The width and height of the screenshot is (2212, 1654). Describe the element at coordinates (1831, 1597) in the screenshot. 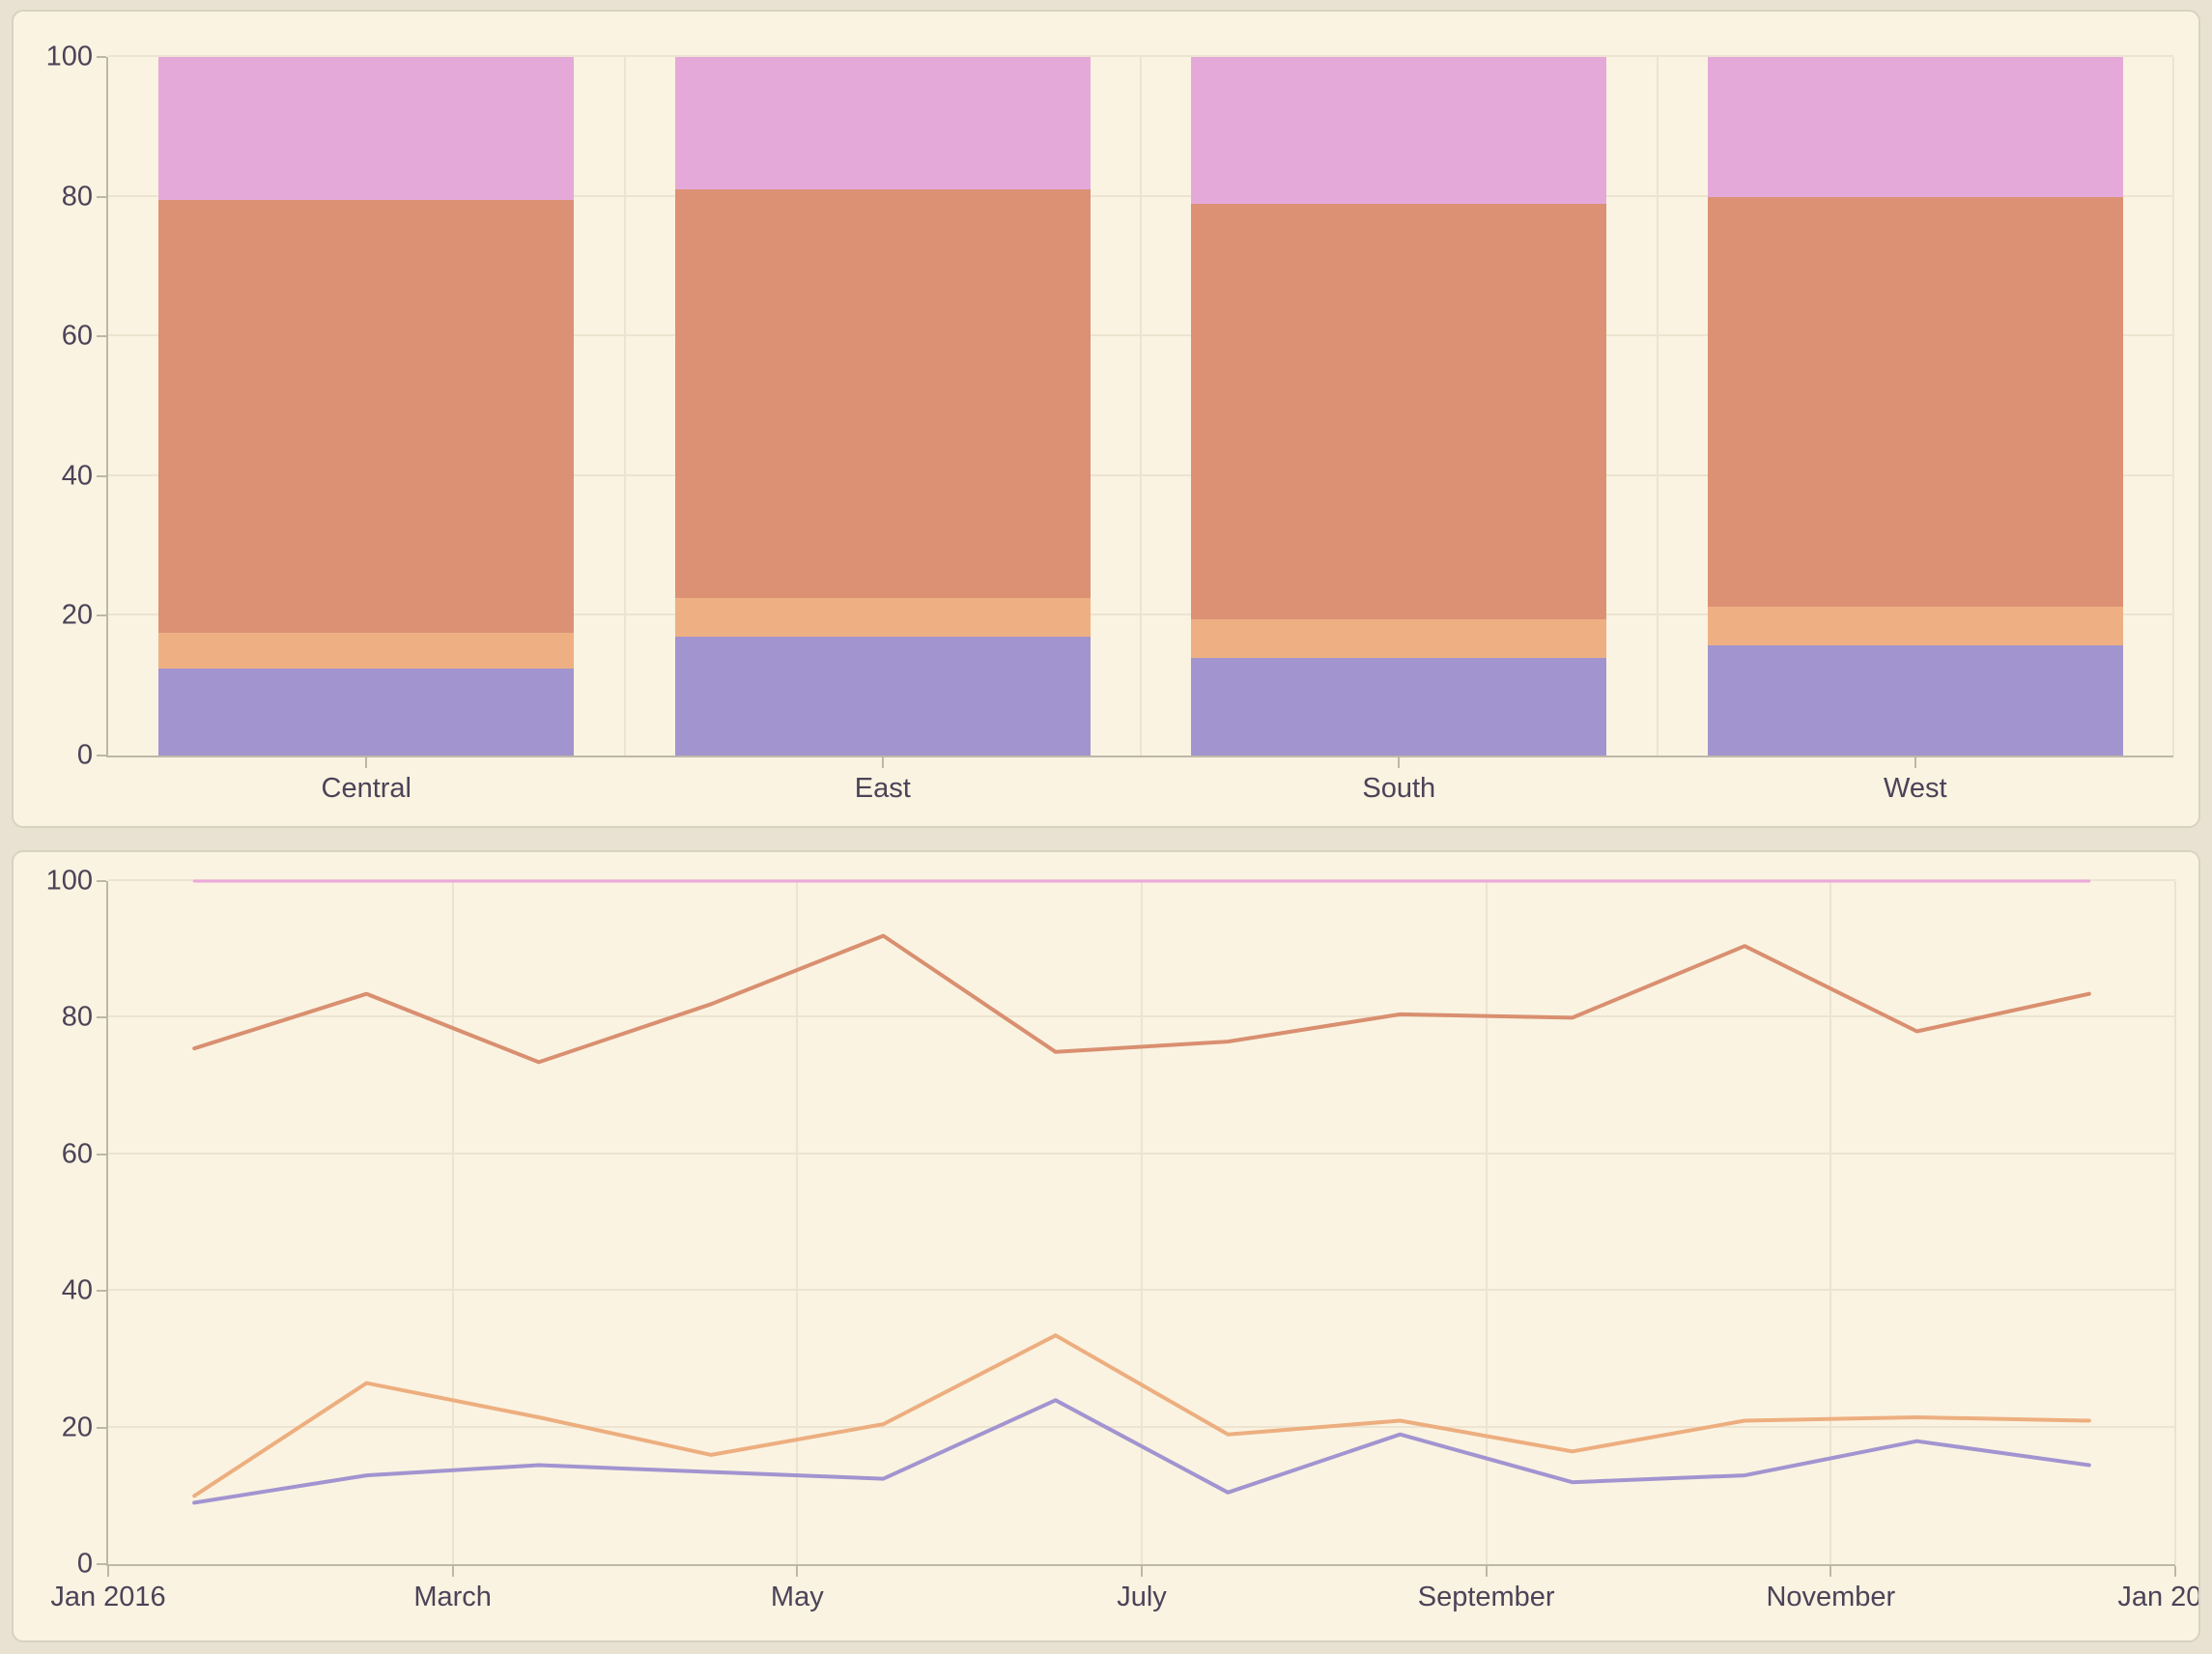

I see `x-tick-label: November` at that location.